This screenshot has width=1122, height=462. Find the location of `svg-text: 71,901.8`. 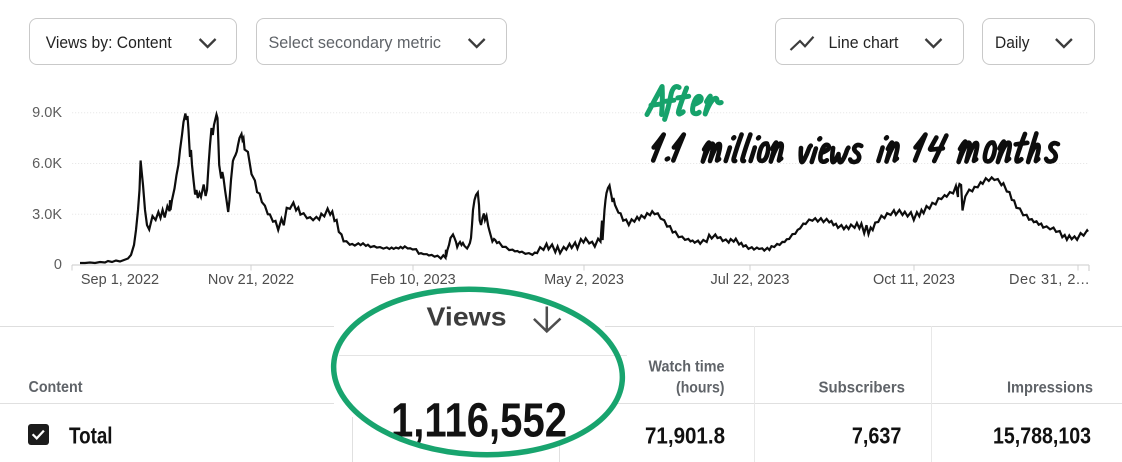

svg-text: 71,901.8 is located at coordinates (685, 436).